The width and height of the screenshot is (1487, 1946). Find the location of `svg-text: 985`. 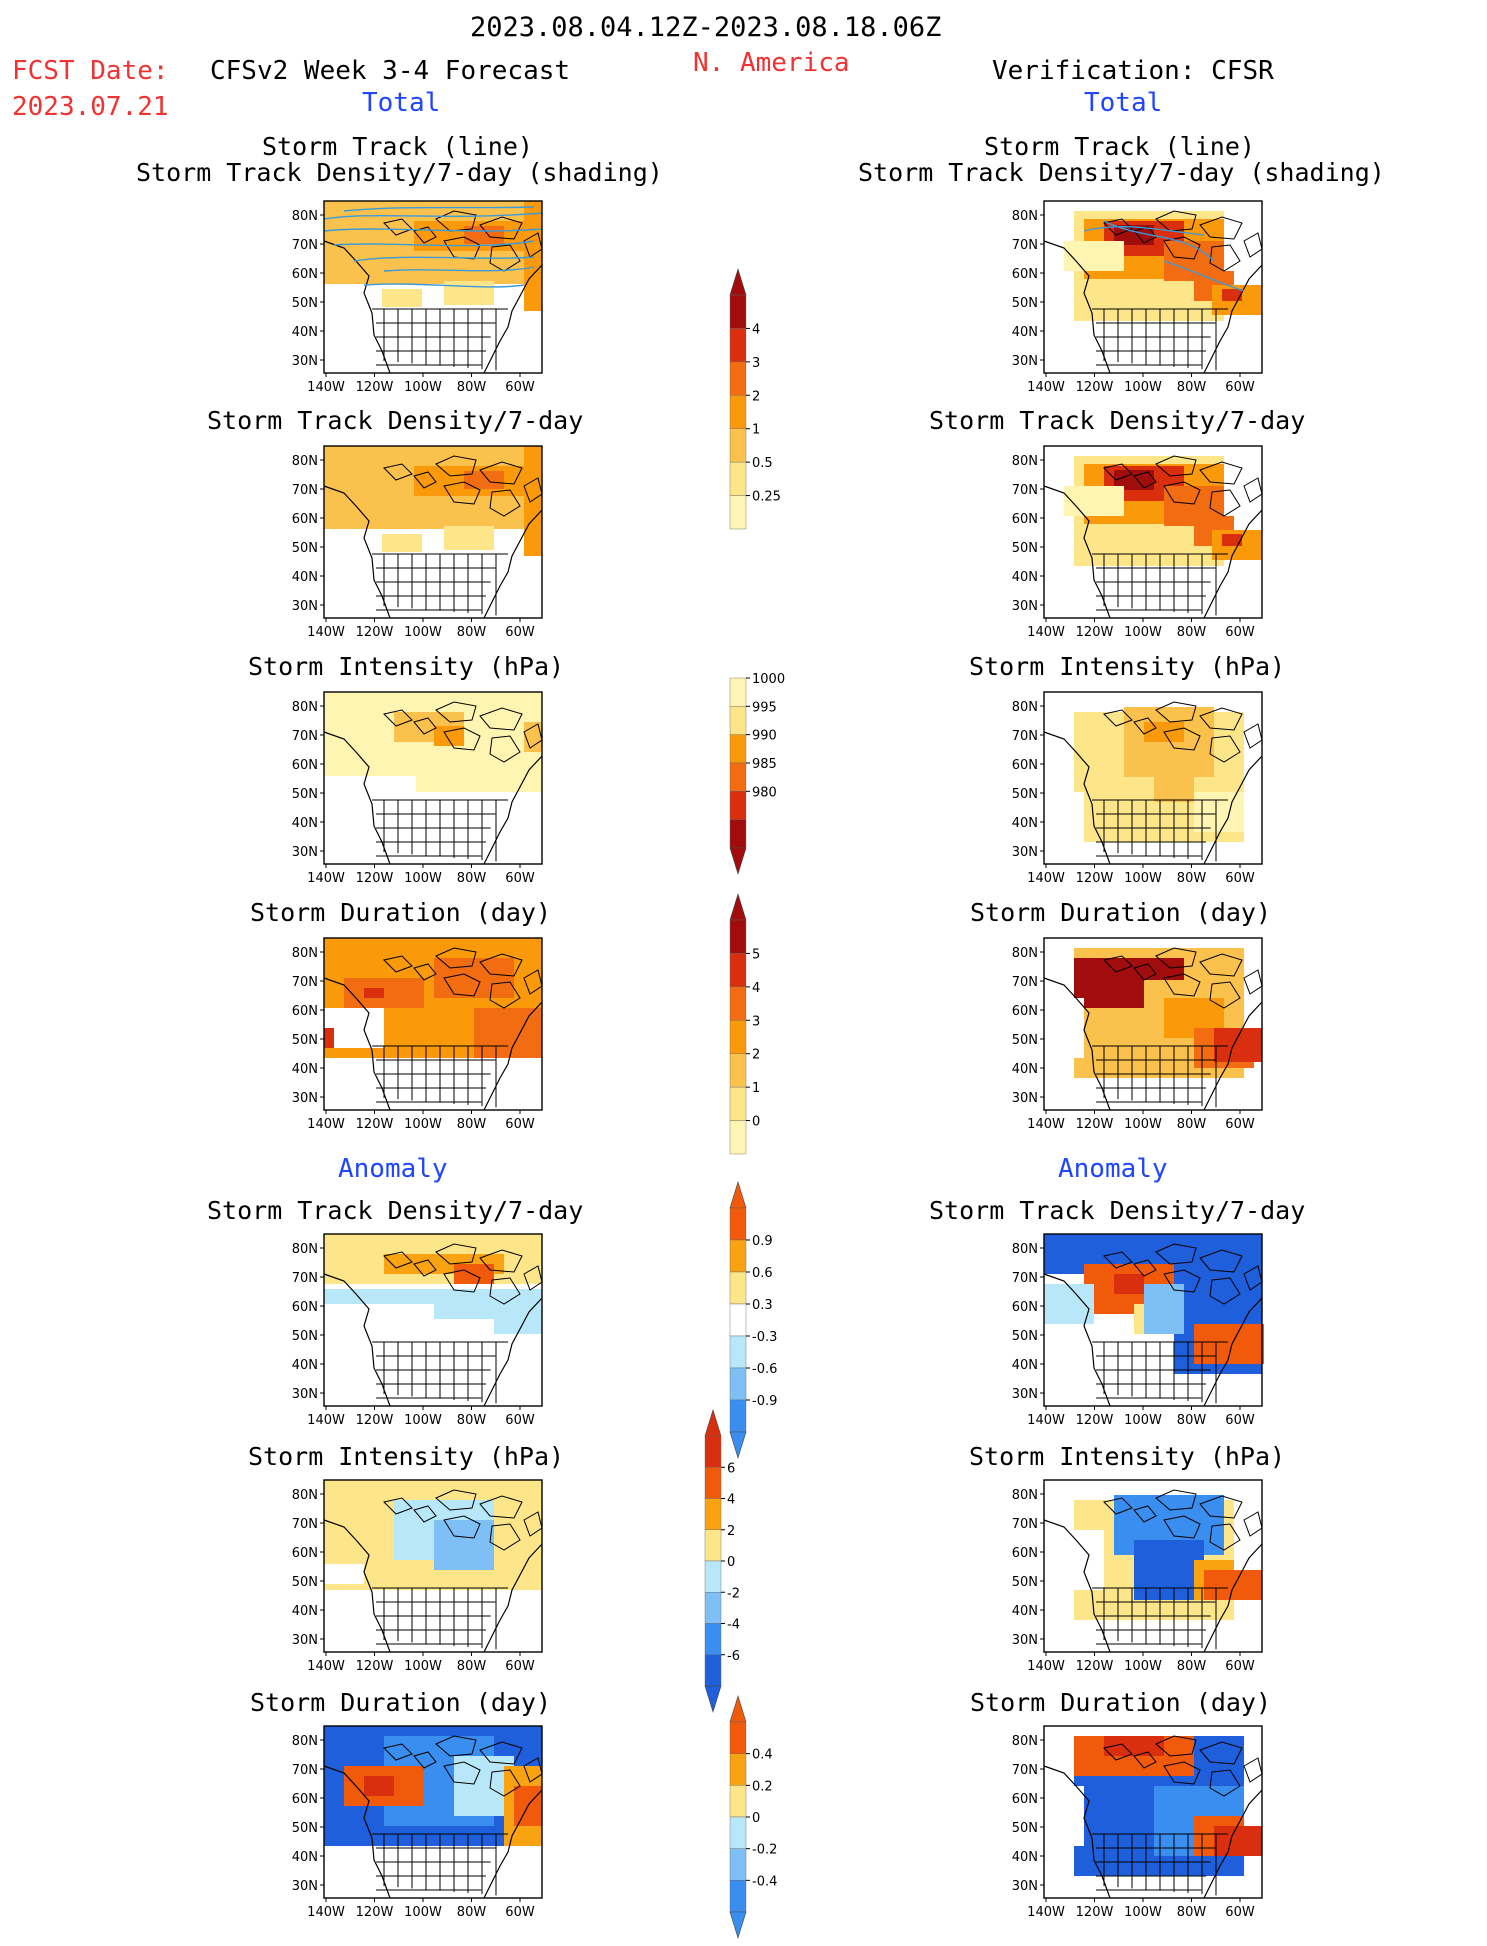

svg-text: 985 is located at coordinates (764, 764).